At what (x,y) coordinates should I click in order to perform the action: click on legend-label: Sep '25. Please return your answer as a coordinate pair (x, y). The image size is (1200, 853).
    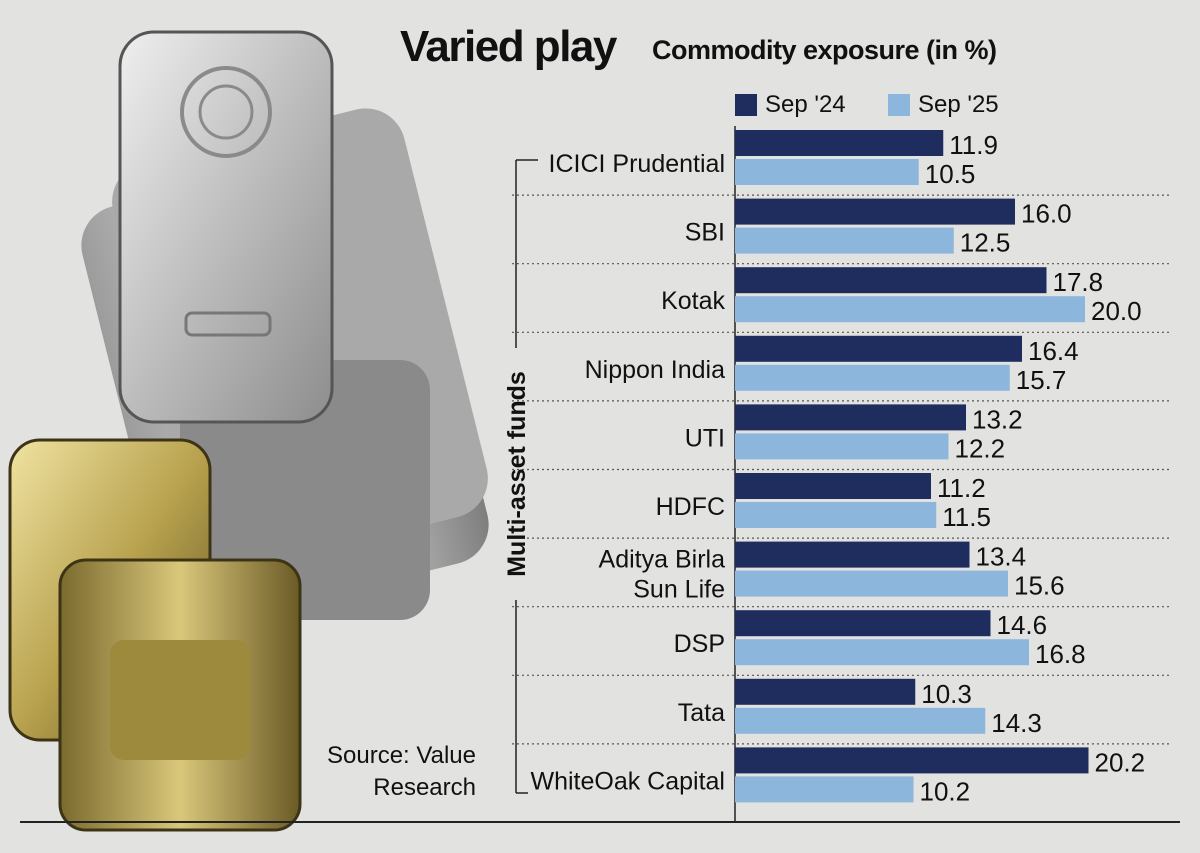
    Looking at the image, I should click on (958, 104).